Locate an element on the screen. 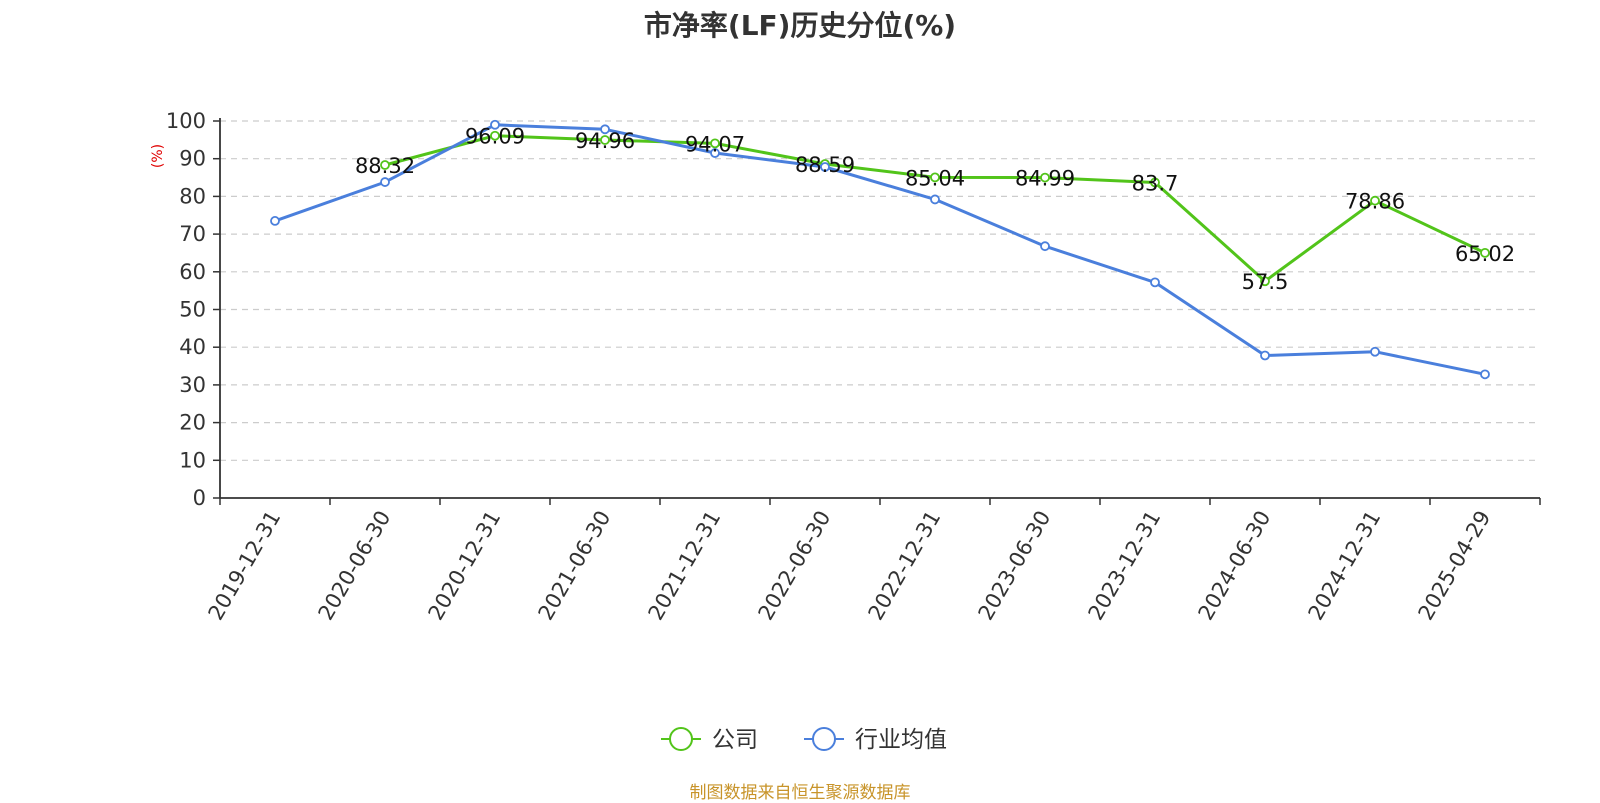 This screenshot has width=1600, height=803. y-tick-label: 100 is located at coordinates (186, 121).